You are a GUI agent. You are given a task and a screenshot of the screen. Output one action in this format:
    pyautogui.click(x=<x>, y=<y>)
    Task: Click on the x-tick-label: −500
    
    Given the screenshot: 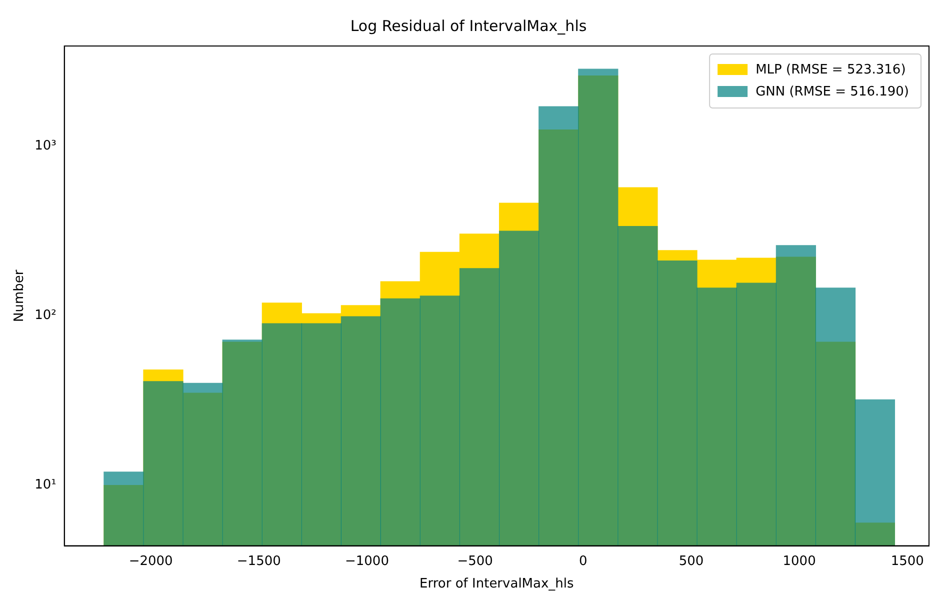 What is the action you would take?
    pyautogui.click(x=475, y=561)
    